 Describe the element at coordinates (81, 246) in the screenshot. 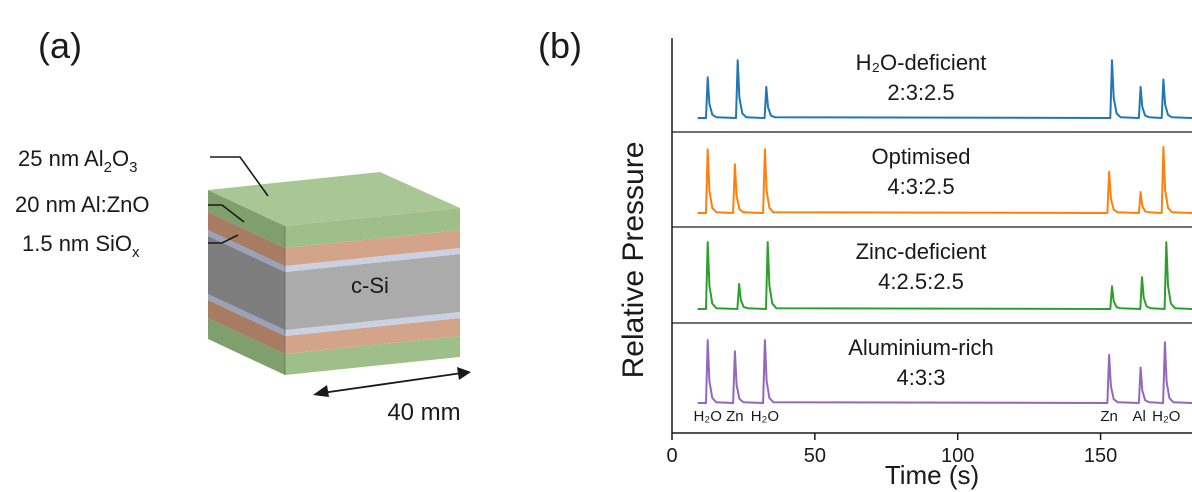

I see `siox-label: 1.5 nm SiOx` at that location.